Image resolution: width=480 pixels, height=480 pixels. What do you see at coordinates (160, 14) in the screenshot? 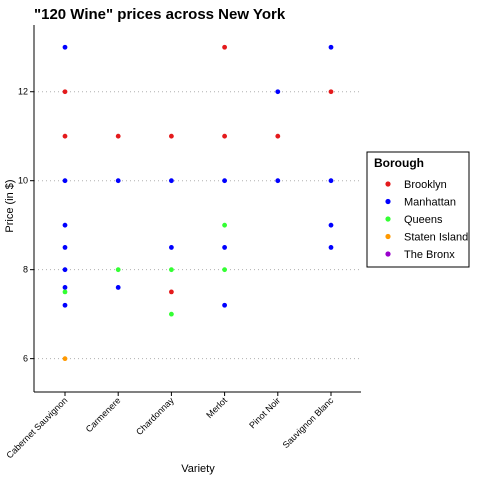
I see `chart-title: "120 Wine" prices across New York` at bounding box center [160, 14].